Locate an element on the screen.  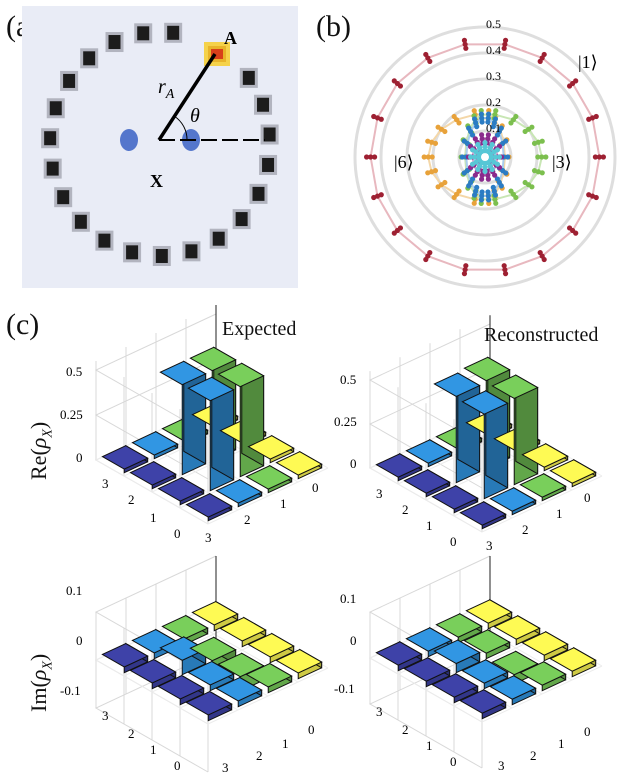
state-label-6: |6⟩ is located at coordinates (404, 162).